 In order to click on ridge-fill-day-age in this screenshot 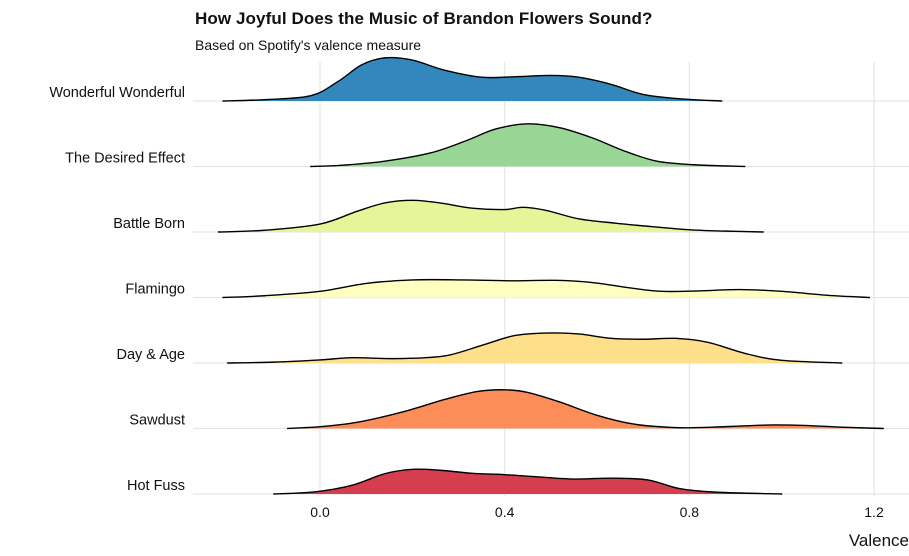, I will do `click(534, 347)`.